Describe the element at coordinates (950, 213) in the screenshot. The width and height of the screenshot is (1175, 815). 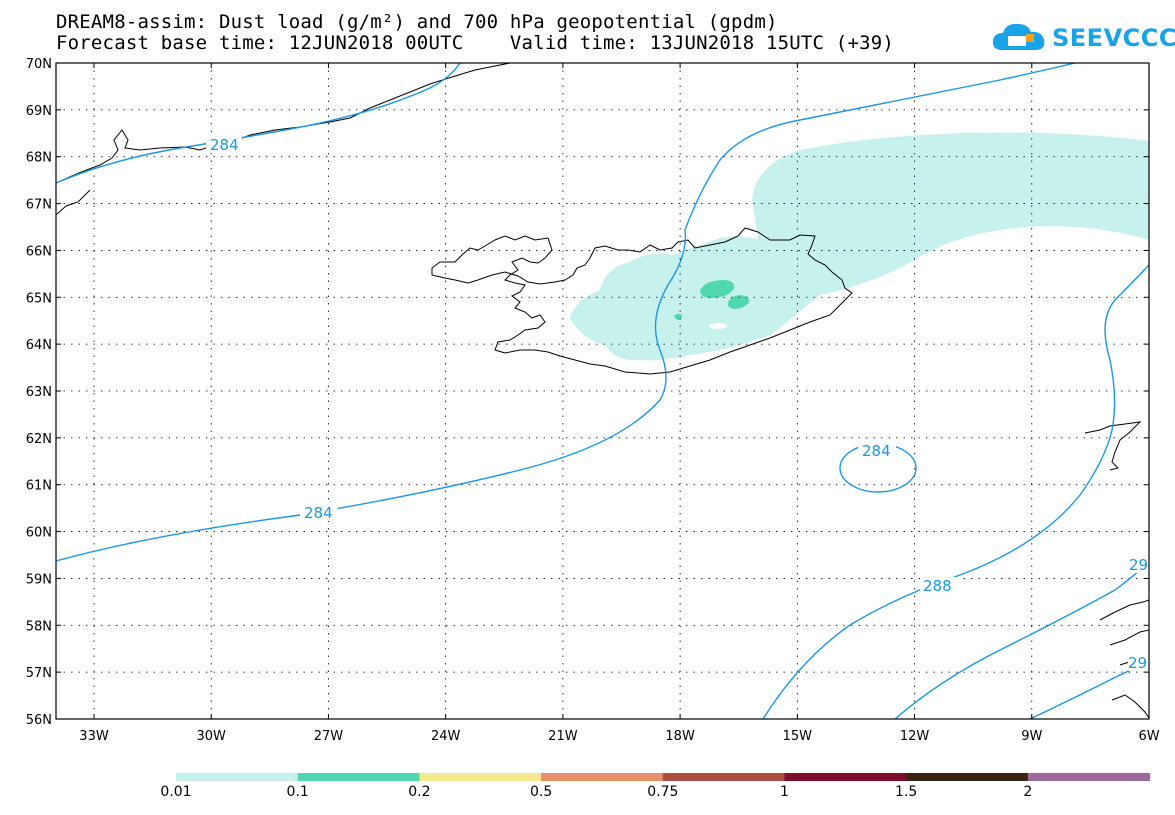
I see `dust-plume-east` at that location.